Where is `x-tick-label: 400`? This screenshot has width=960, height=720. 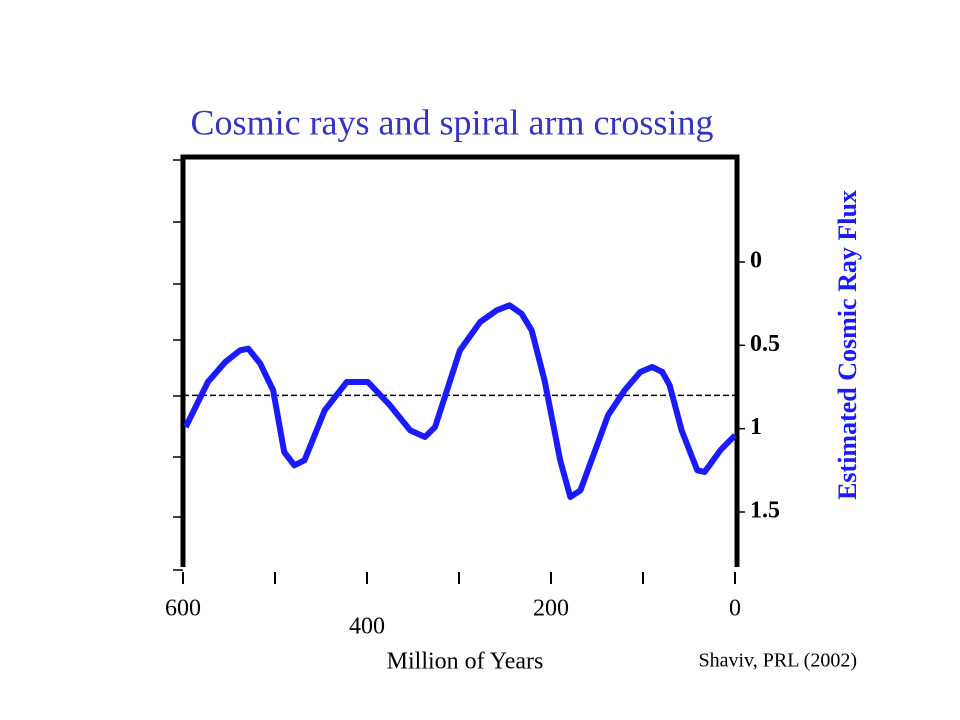
x-tick-label: 400 is located at coordinates (367, 627).